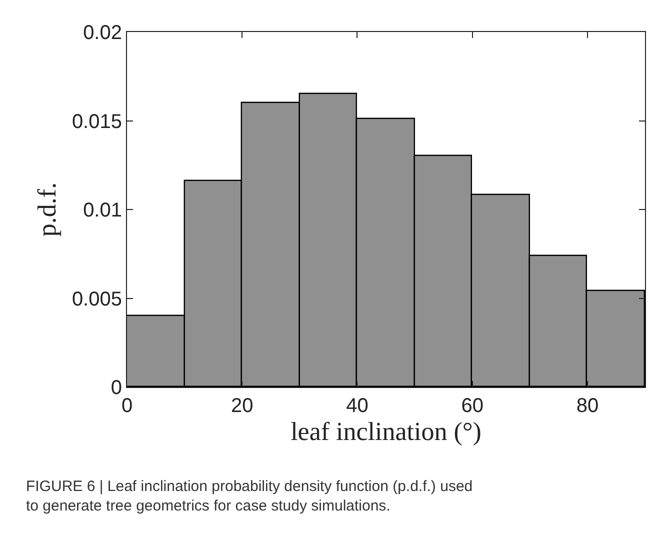 This screenshot has width=651, height=542. Describe the element at coordinates (102, 211) in the screenshot. I see `y-tick-label: 0.01` at that location.